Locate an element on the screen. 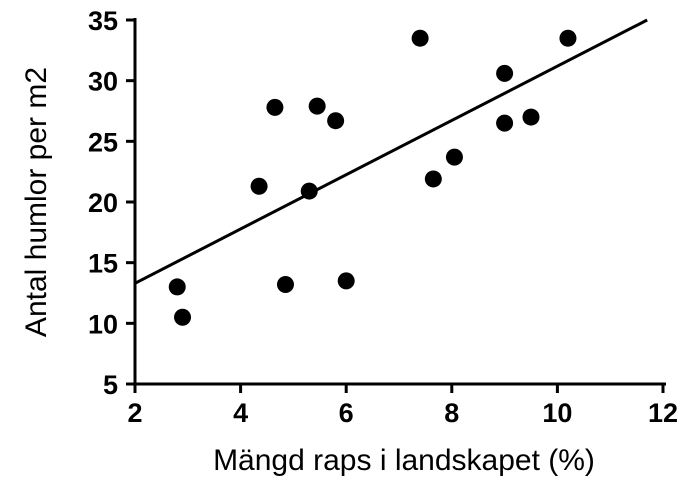  x-tick-label: 2 is located at coordinates (134, 413).